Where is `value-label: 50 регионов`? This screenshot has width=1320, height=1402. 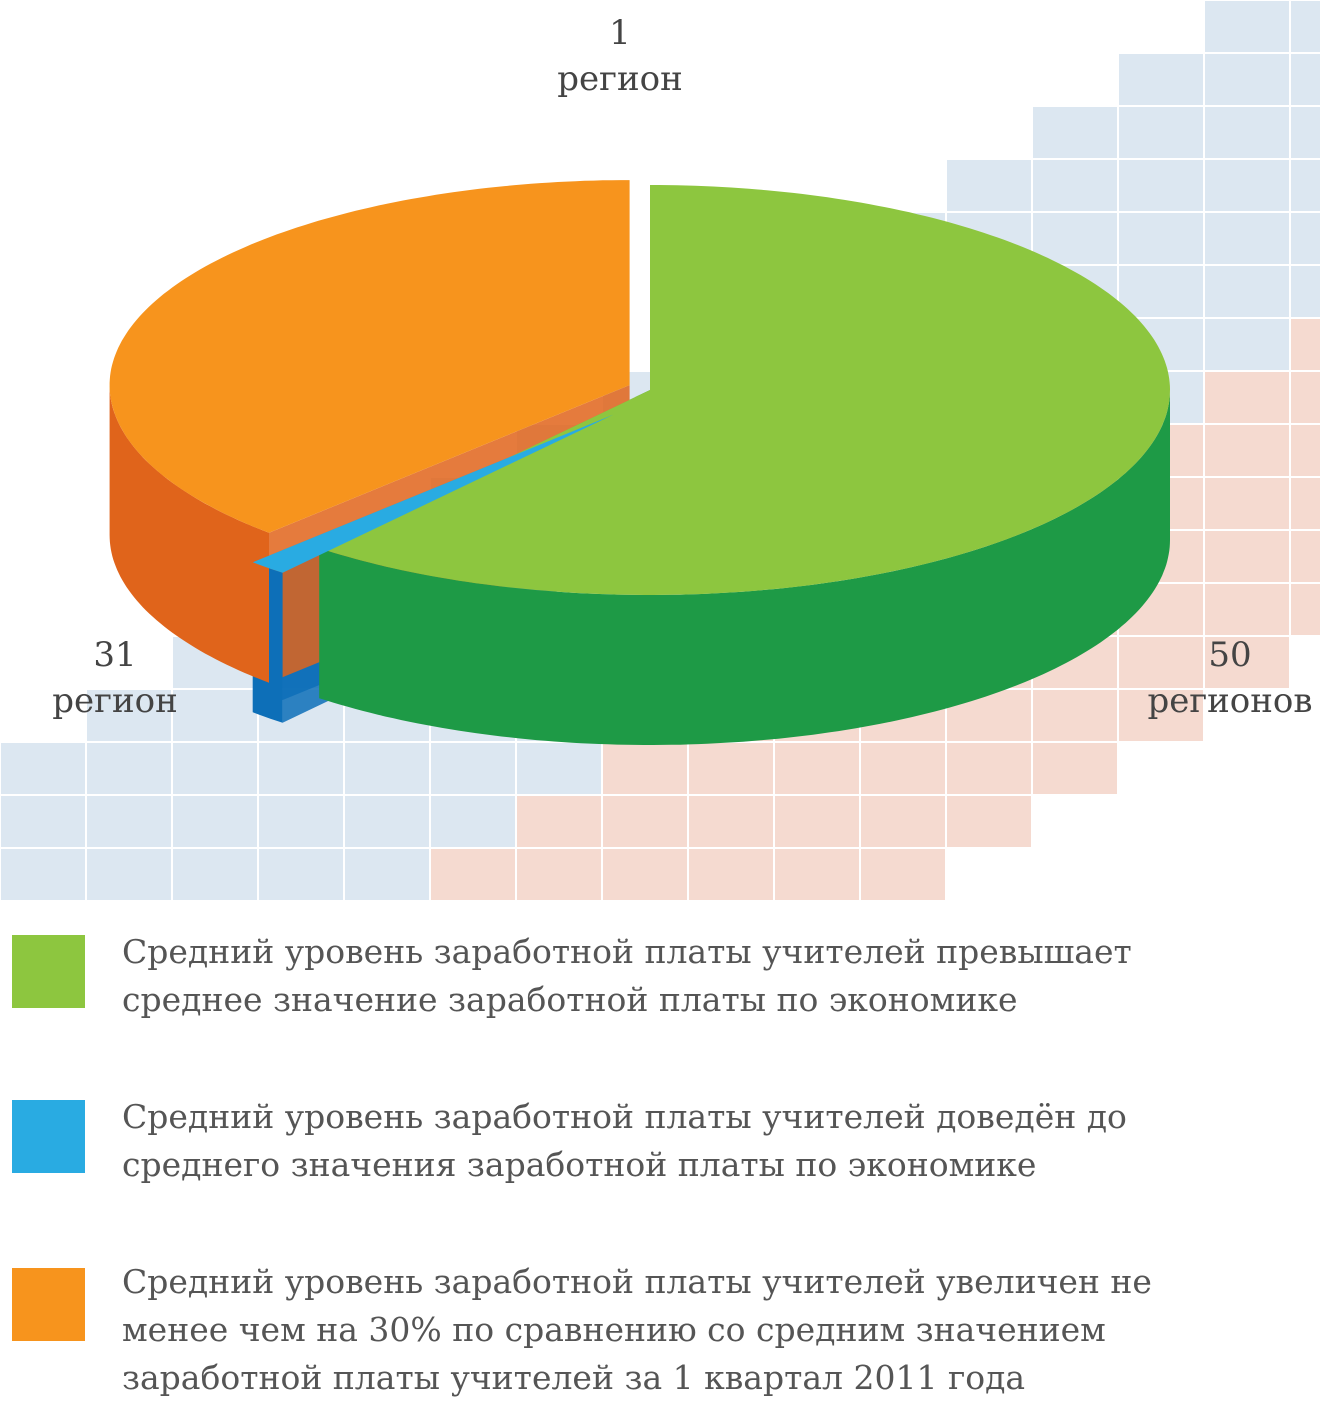 value-label: 50 регионов is located at coordinates (1230, 678).